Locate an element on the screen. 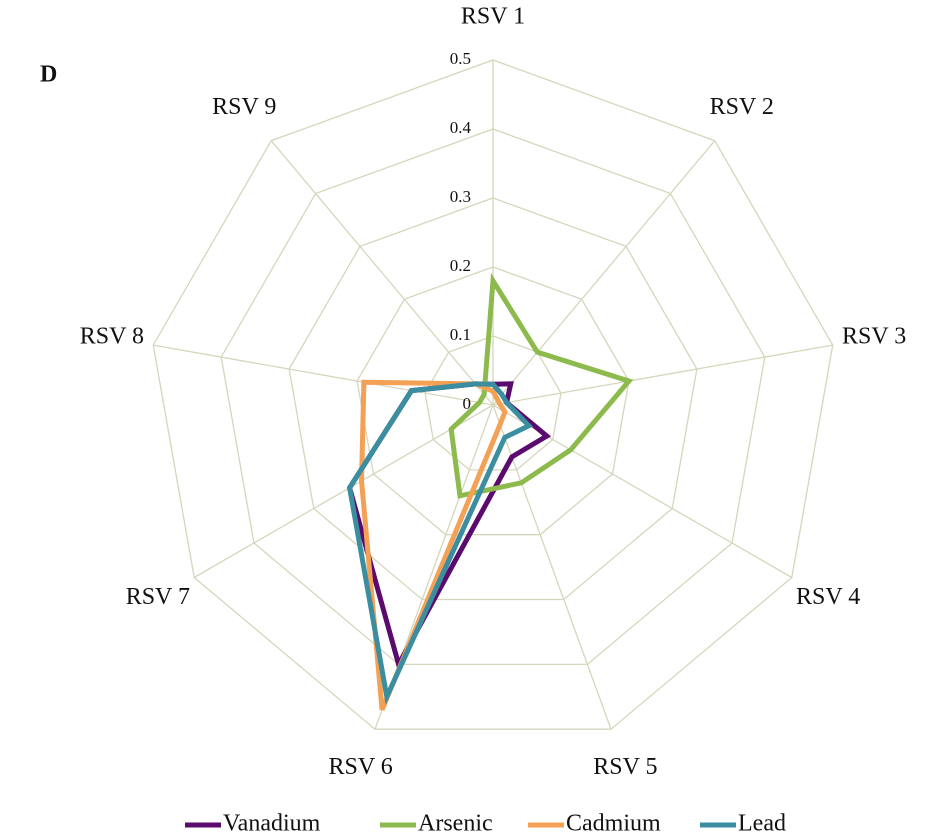 Image resolution: width=931 pixels, height=838 pixels. axis-label: RSV 4 is located at coordinates (828, 597).